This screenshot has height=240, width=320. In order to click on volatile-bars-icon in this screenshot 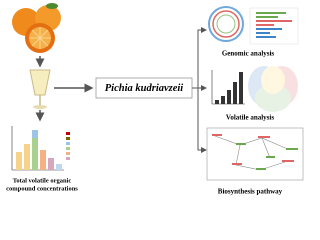, I will do `click(228, 87)`.